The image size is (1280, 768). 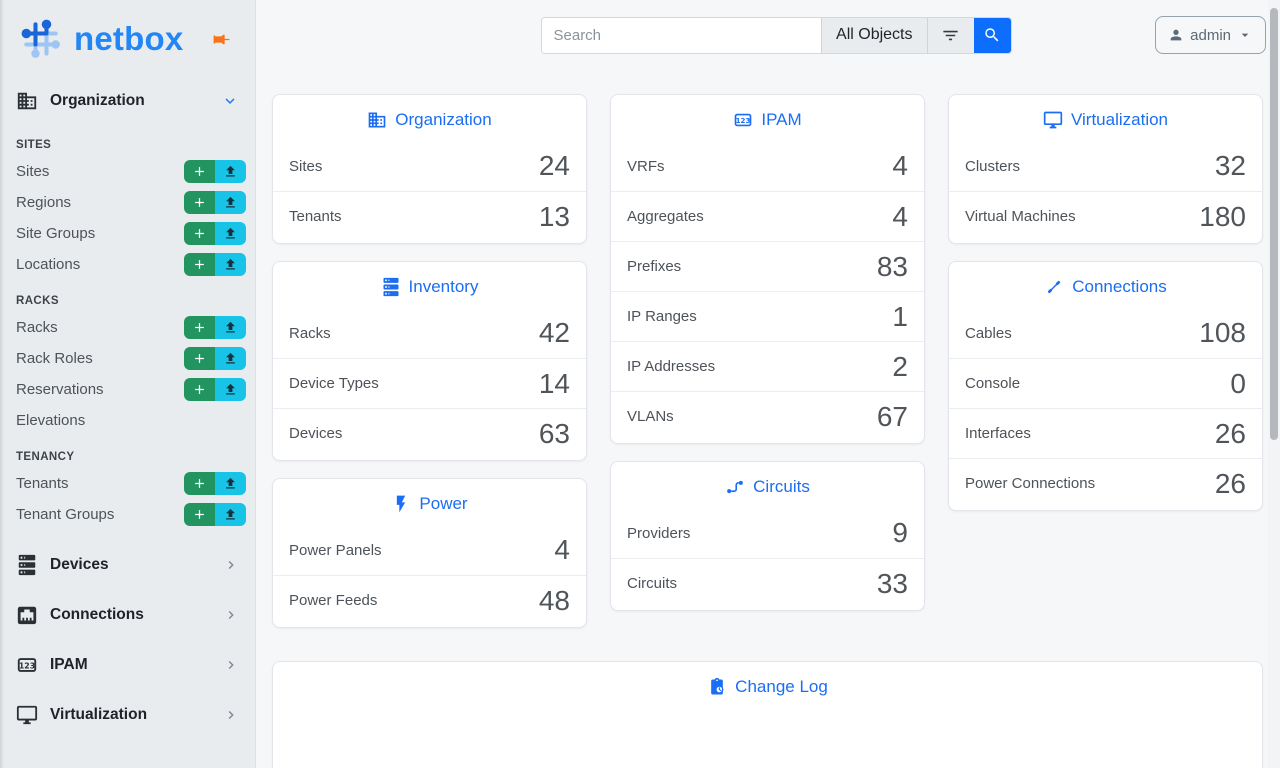 What do you see at coordinates (654, 266) in the screenshot?
I see `stat-label: Prefixes` at bounding box center [654, 266].